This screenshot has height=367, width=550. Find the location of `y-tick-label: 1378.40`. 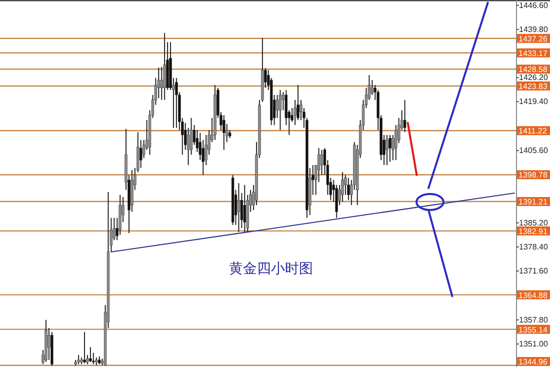

y-tick-label: 1378.40 is located at coordinates (533, 247).